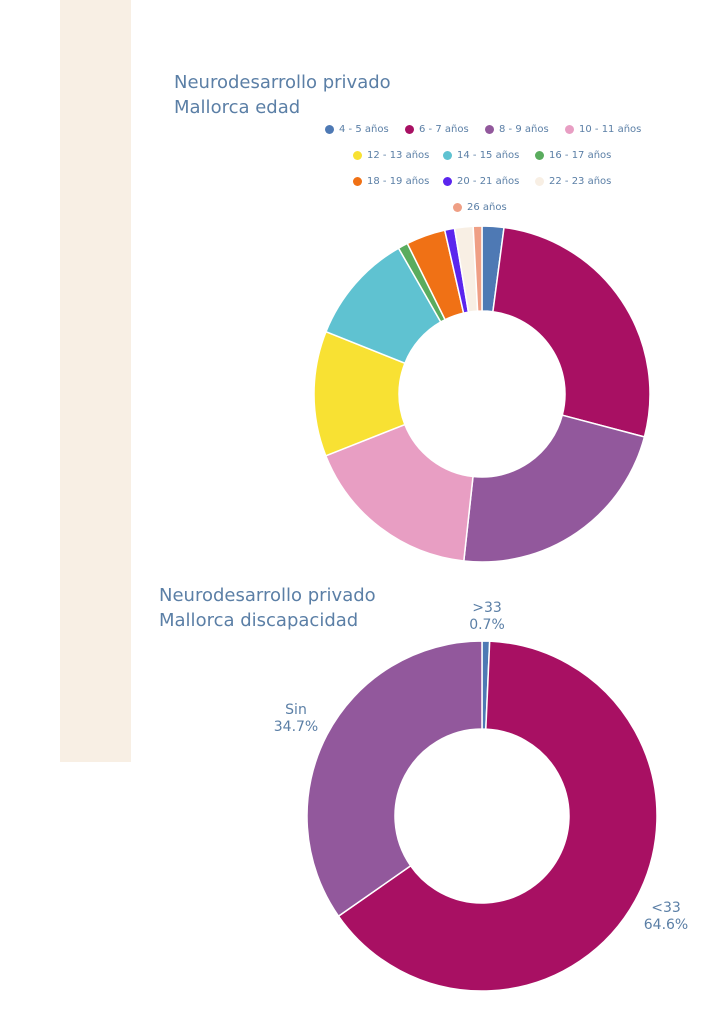 The height and width of the screenshot is (1024, 724). What do you see at coordinates (666, 925) in the screenshot?
I see `slice-label-under-33-percent: 64.6%` at bounding box center [666, 925].